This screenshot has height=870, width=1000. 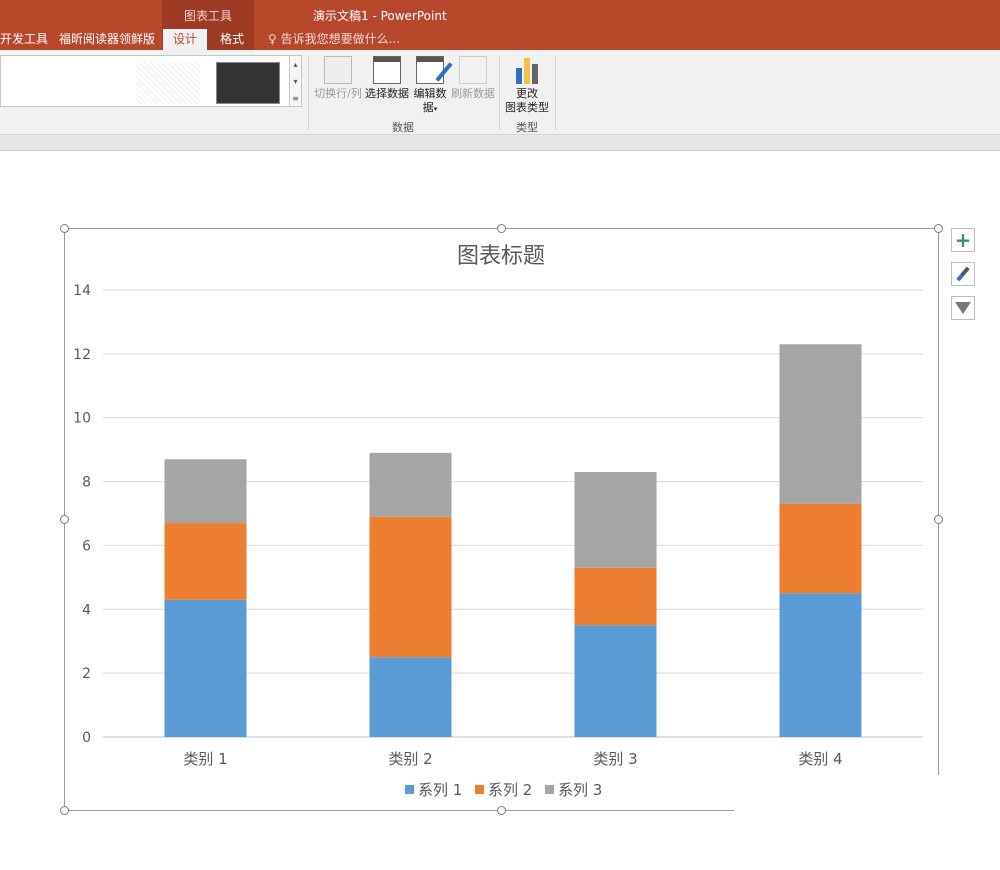 I want to click on select-data-icon, so click(x=387, y=70).